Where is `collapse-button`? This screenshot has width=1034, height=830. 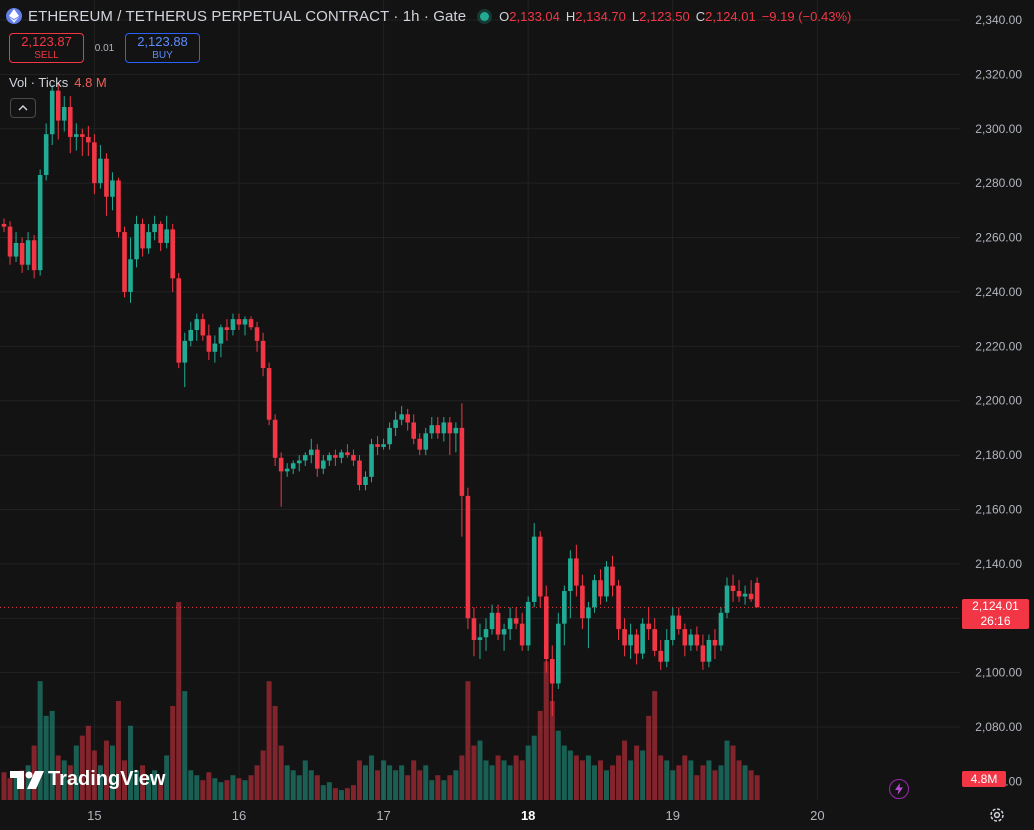 collapse-button is located at coordinates (23, 108).